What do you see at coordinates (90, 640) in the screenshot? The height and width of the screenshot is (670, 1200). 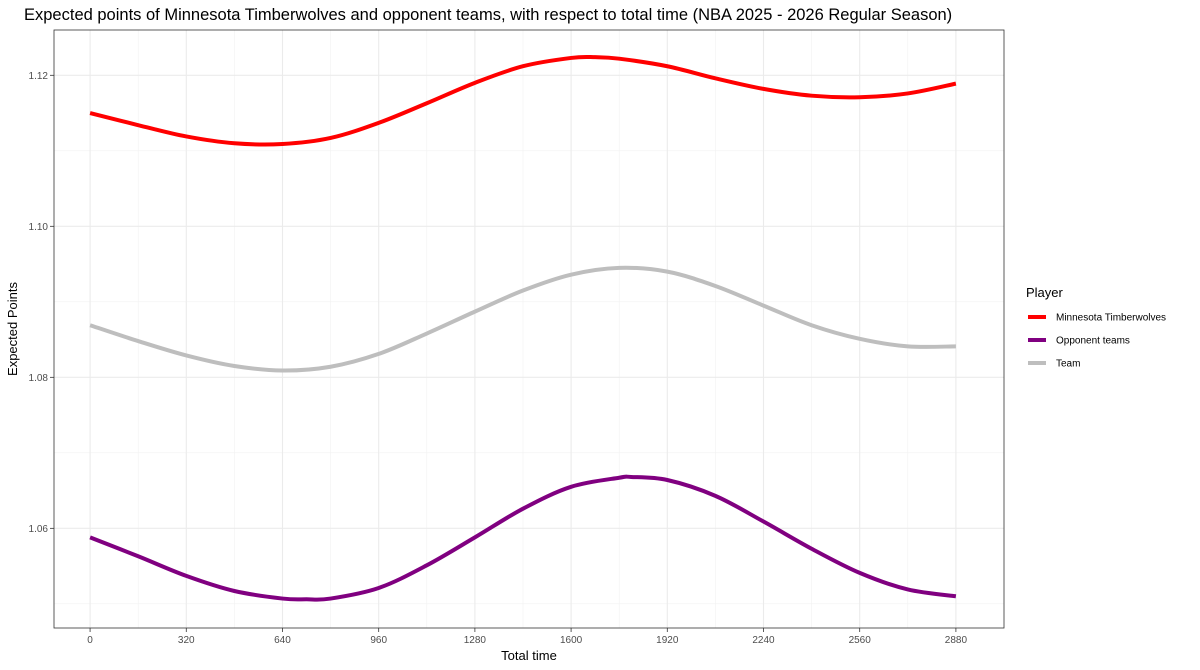 I see `x-tick-label: 0` at bounding box center [90, 640].